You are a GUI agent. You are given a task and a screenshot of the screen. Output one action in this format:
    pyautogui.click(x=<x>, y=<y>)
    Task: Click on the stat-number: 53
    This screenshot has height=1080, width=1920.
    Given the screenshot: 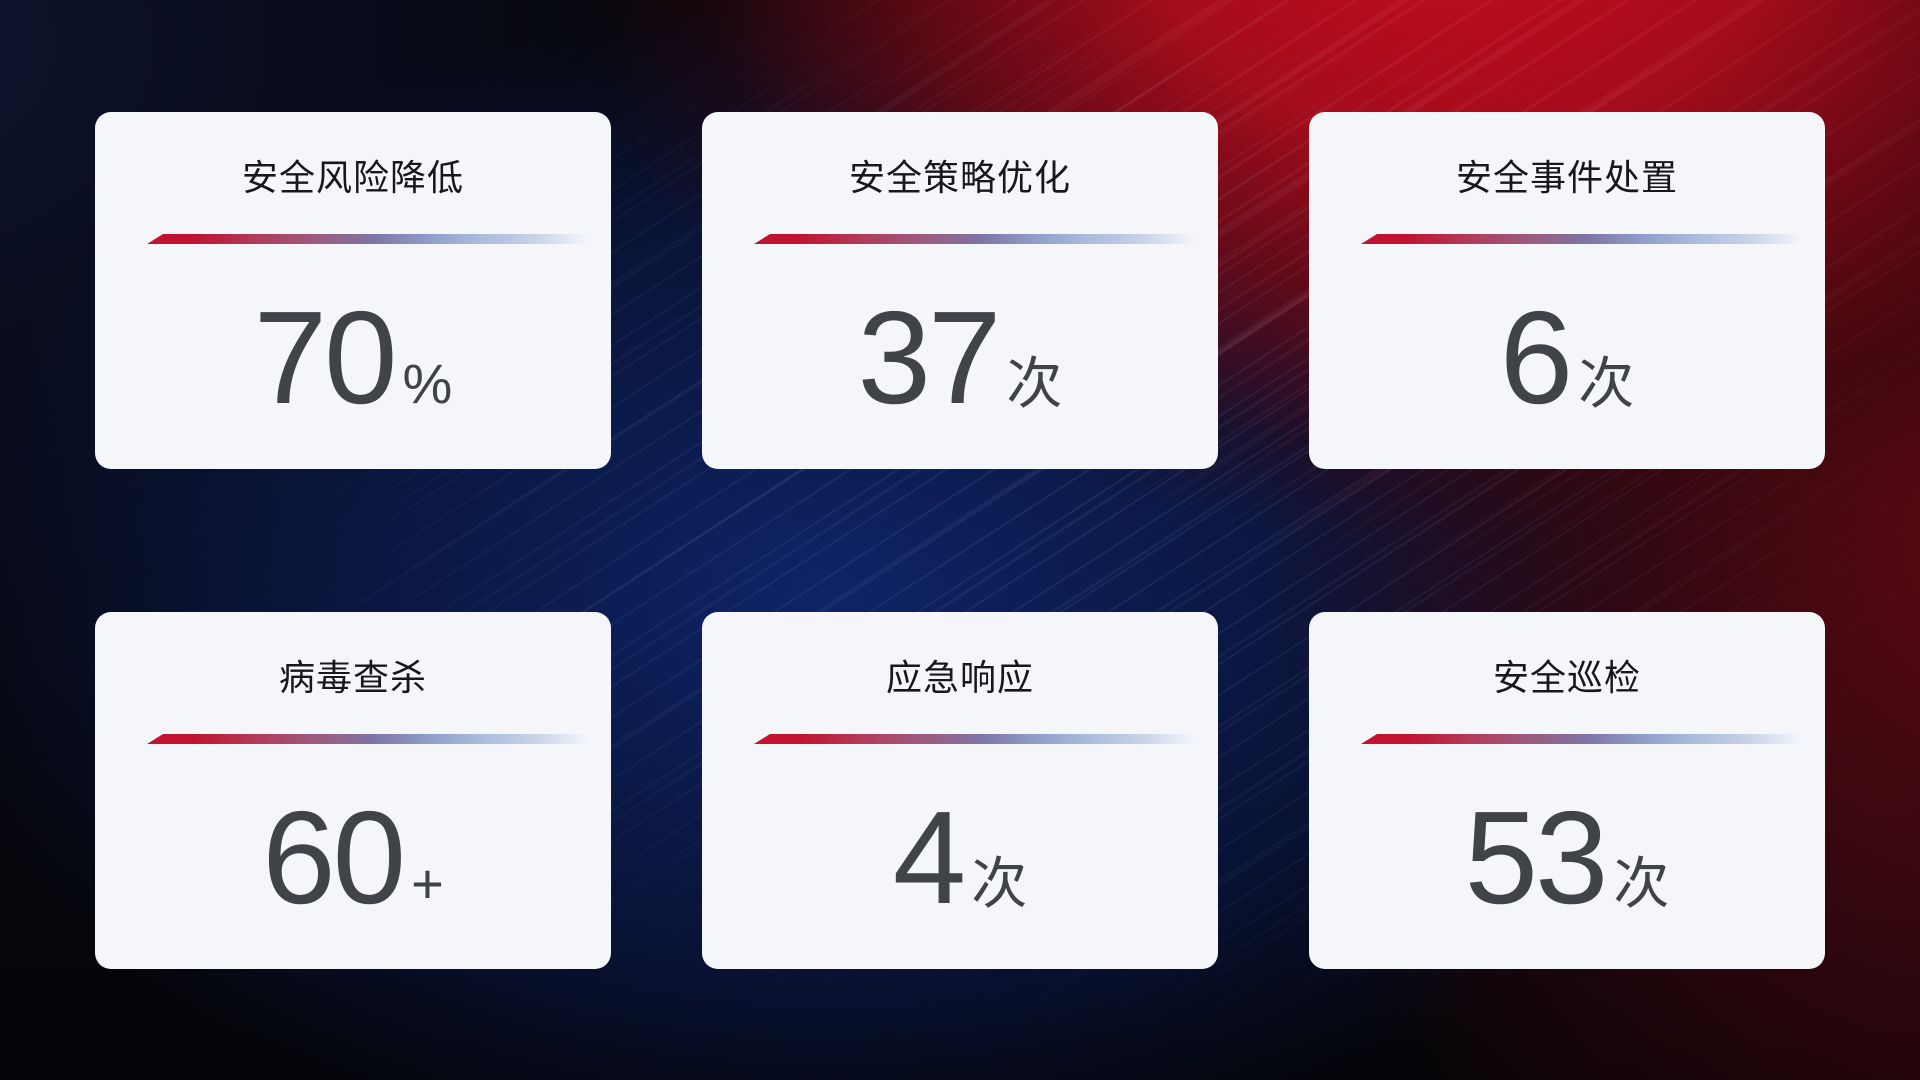 What is the action you would take?
    pyautogui.click(x=1536, y=857)
    